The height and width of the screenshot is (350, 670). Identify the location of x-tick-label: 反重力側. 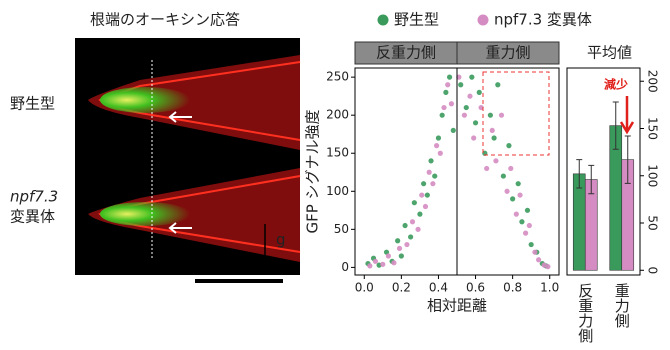
(585, 313).